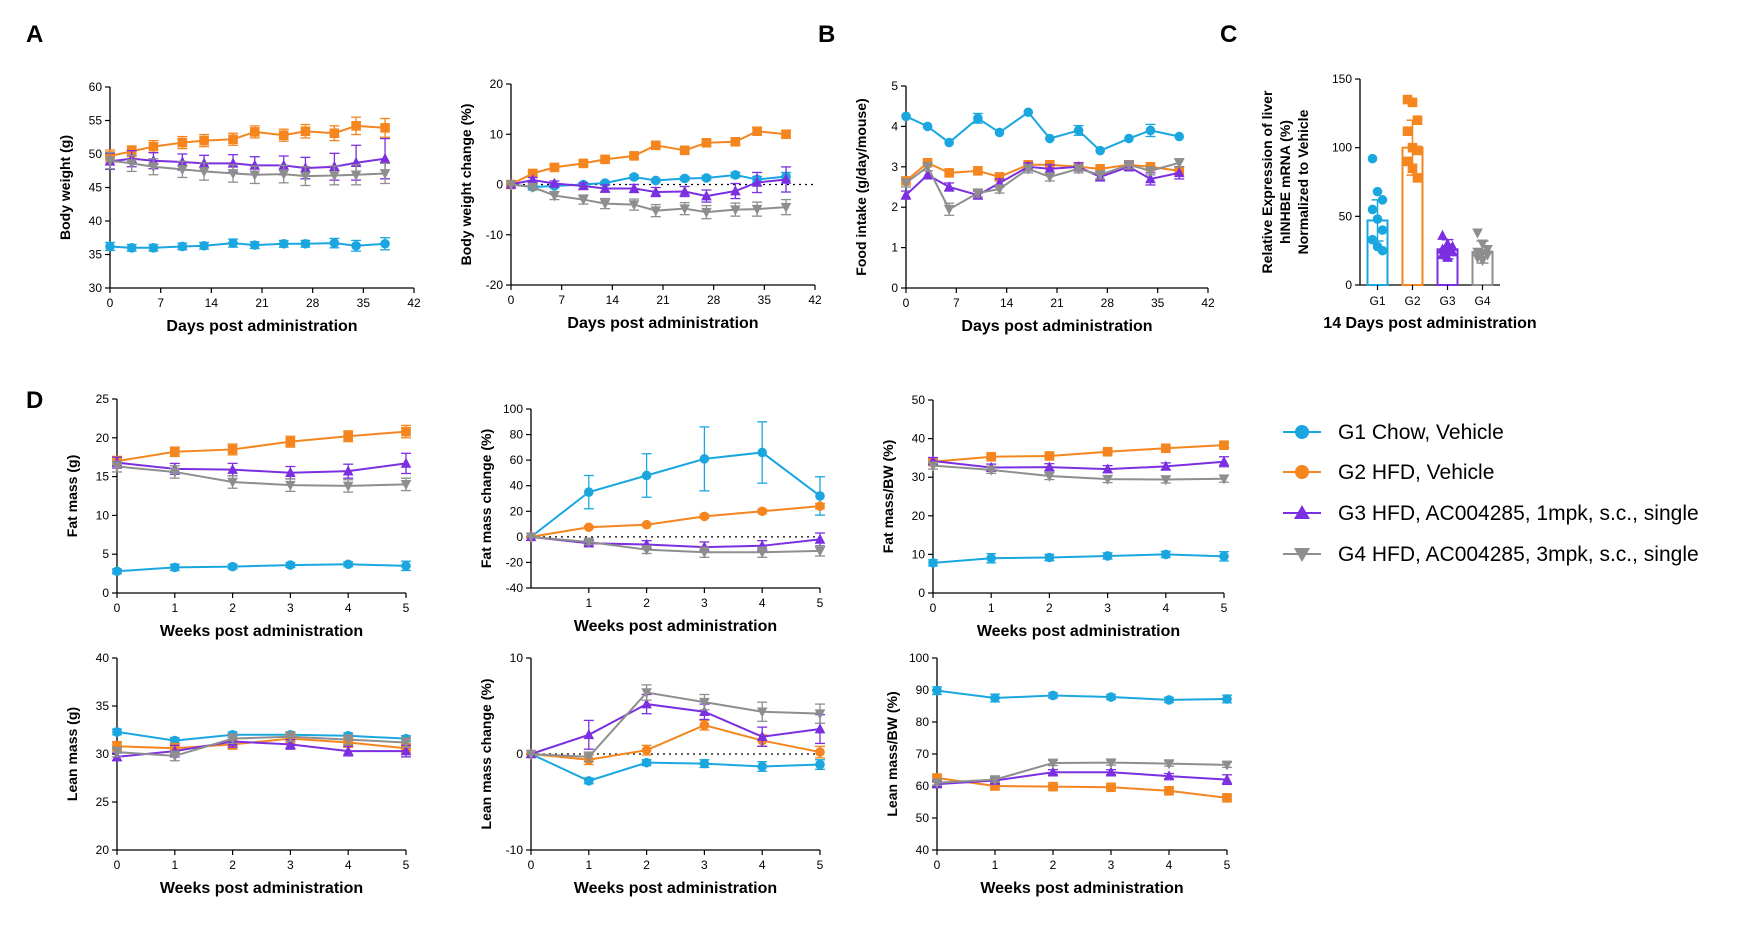 This screenshot has height=941, width=1754. I want to click on y-tick-label: 100, so click(513, 409).